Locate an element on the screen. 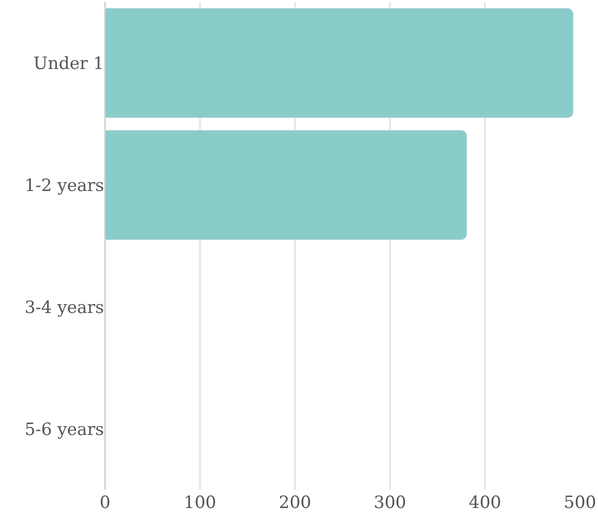  x-tick-label: 200 is located at coordinates (295, 503).